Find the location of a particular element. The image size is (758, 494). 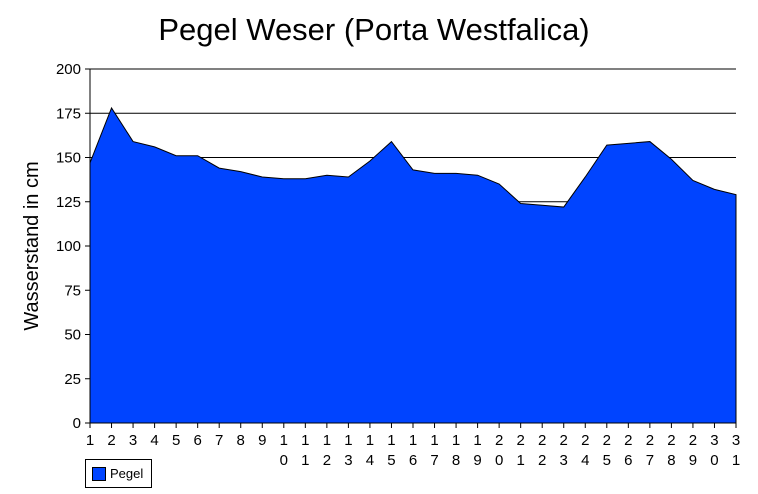

y-tick-label: 75 is located at coordinates (72, 290).